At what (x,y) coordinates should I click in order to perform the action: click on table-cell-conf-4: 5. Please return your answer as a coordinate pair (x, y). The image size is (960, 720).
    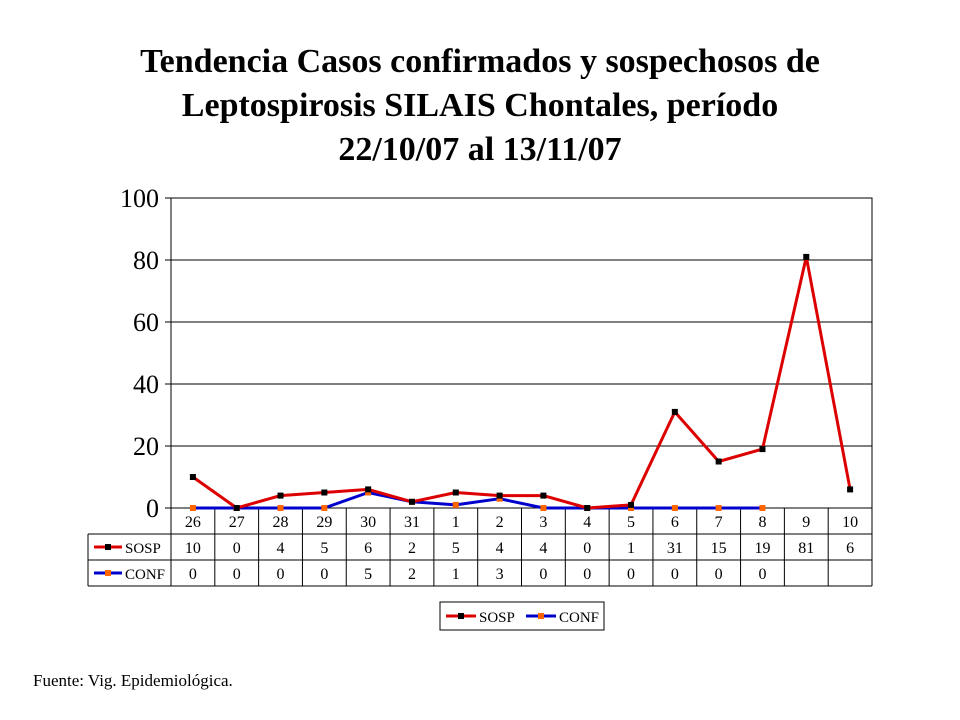
    Looking at the image, I should click on (368, 574).